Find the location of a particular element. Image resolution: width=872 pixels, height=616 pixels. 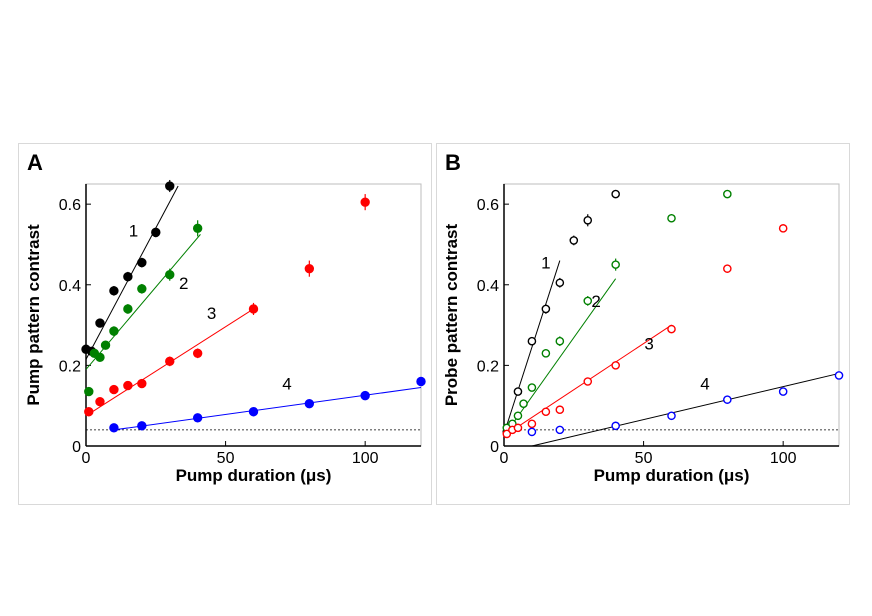

charta-ytick-label-1: 0.2 is located at coordinates (70, 366).